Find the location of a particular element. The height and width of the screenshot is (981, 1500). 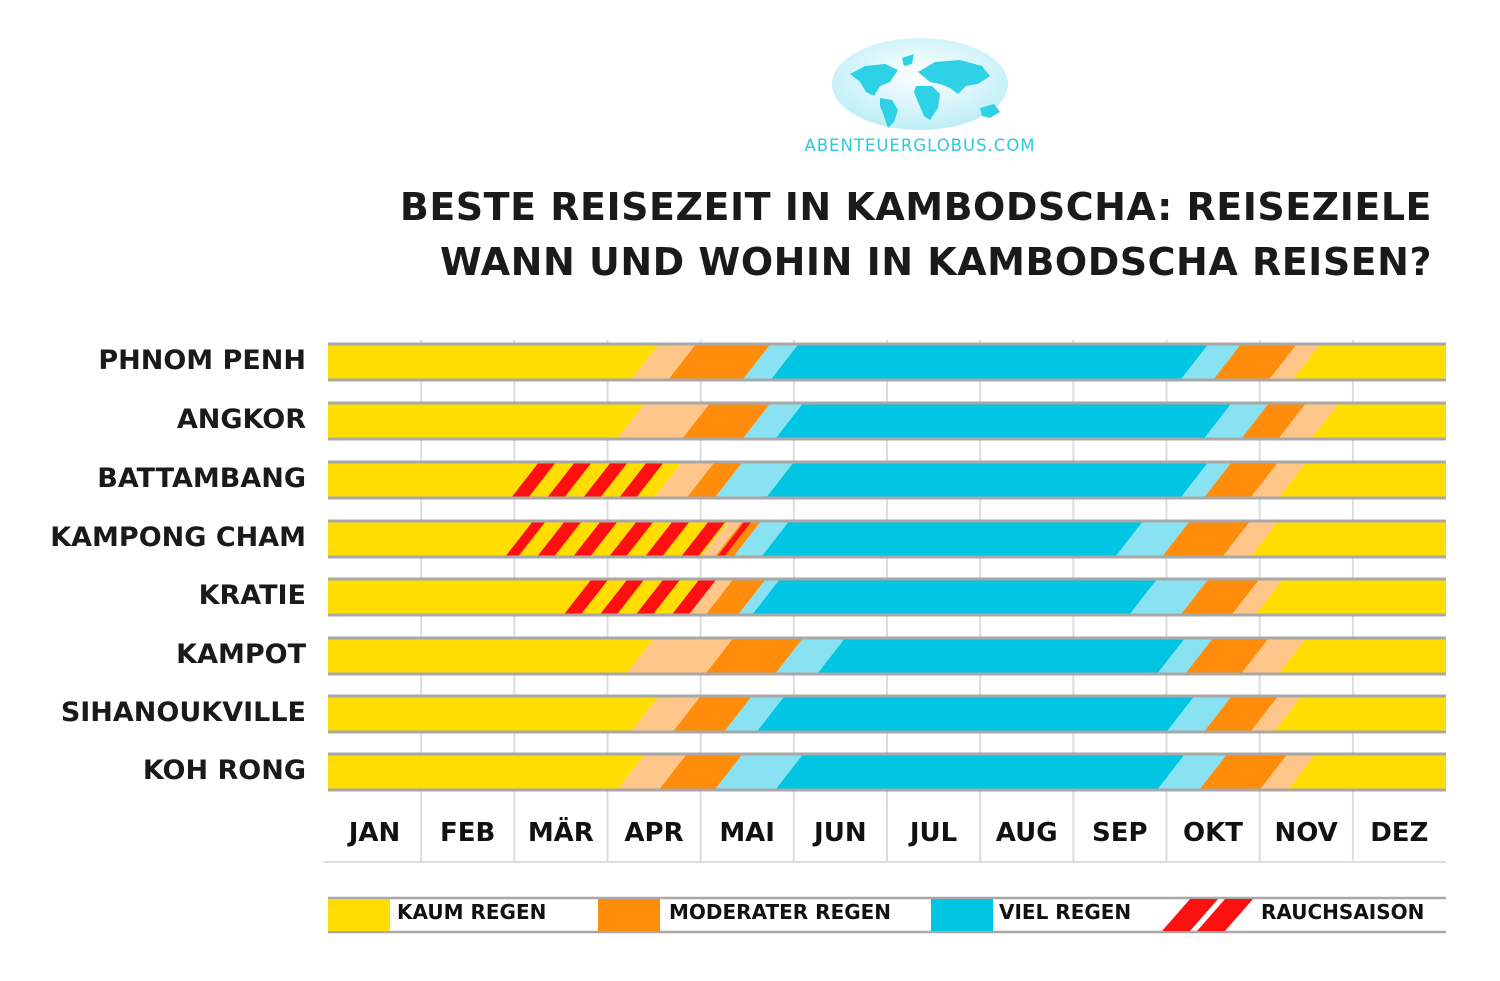

bar-kampot is located at coordinates (887, 656).